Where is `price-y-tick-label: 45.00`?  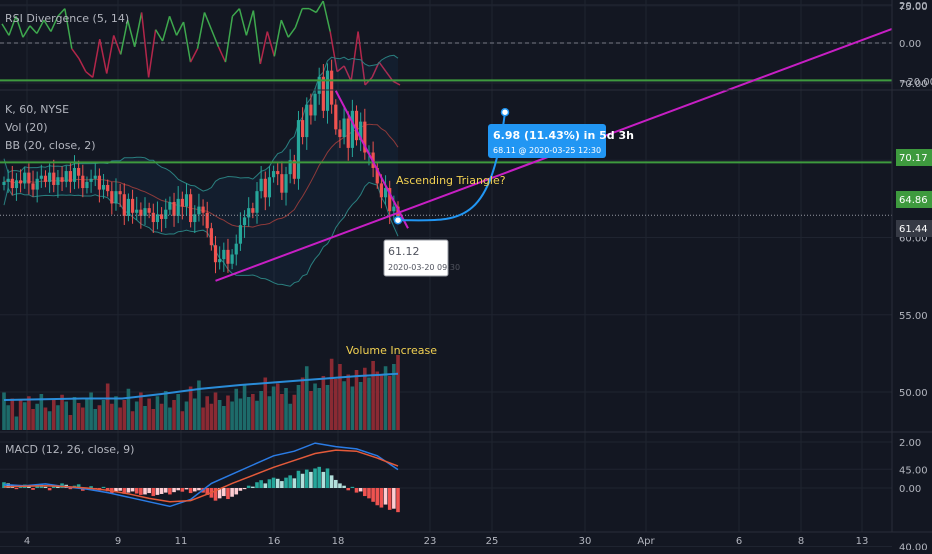 price-y-tick-label: 45.00 is located at coordinates (913, 470).